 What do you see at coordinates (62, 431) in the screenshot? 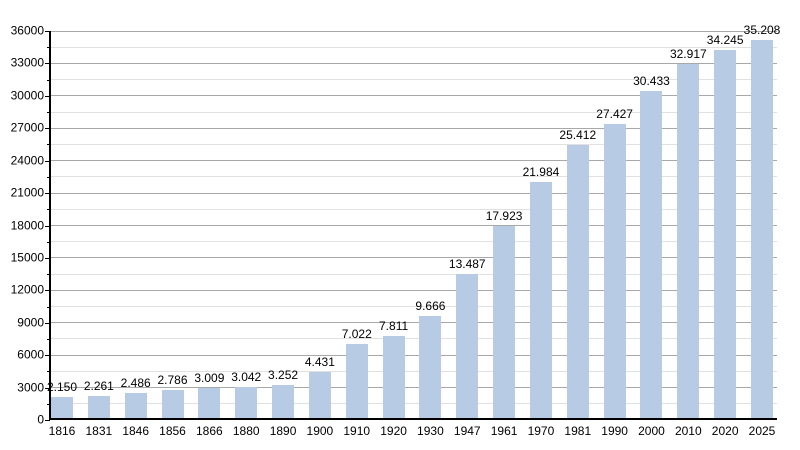
I see `x-tick-label: 1816` at bounding box center [62, 431].